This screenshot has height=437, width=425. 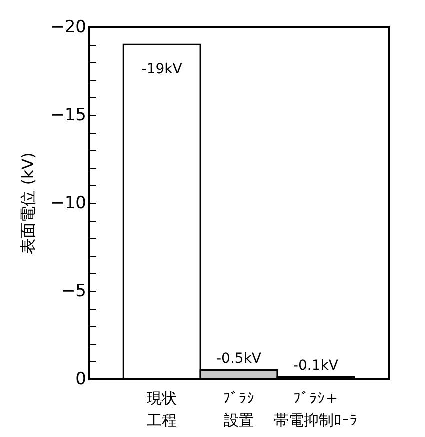 What do you see at coordinates (68, 116) in the screenshot?
I see `y-tick-label: −15` at bounding box center [68, 116].